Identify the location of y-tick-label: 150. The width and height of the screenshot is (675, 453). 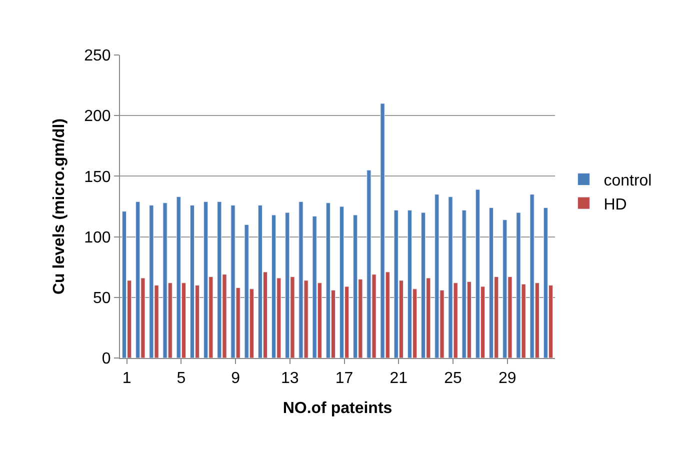
(97, 177).